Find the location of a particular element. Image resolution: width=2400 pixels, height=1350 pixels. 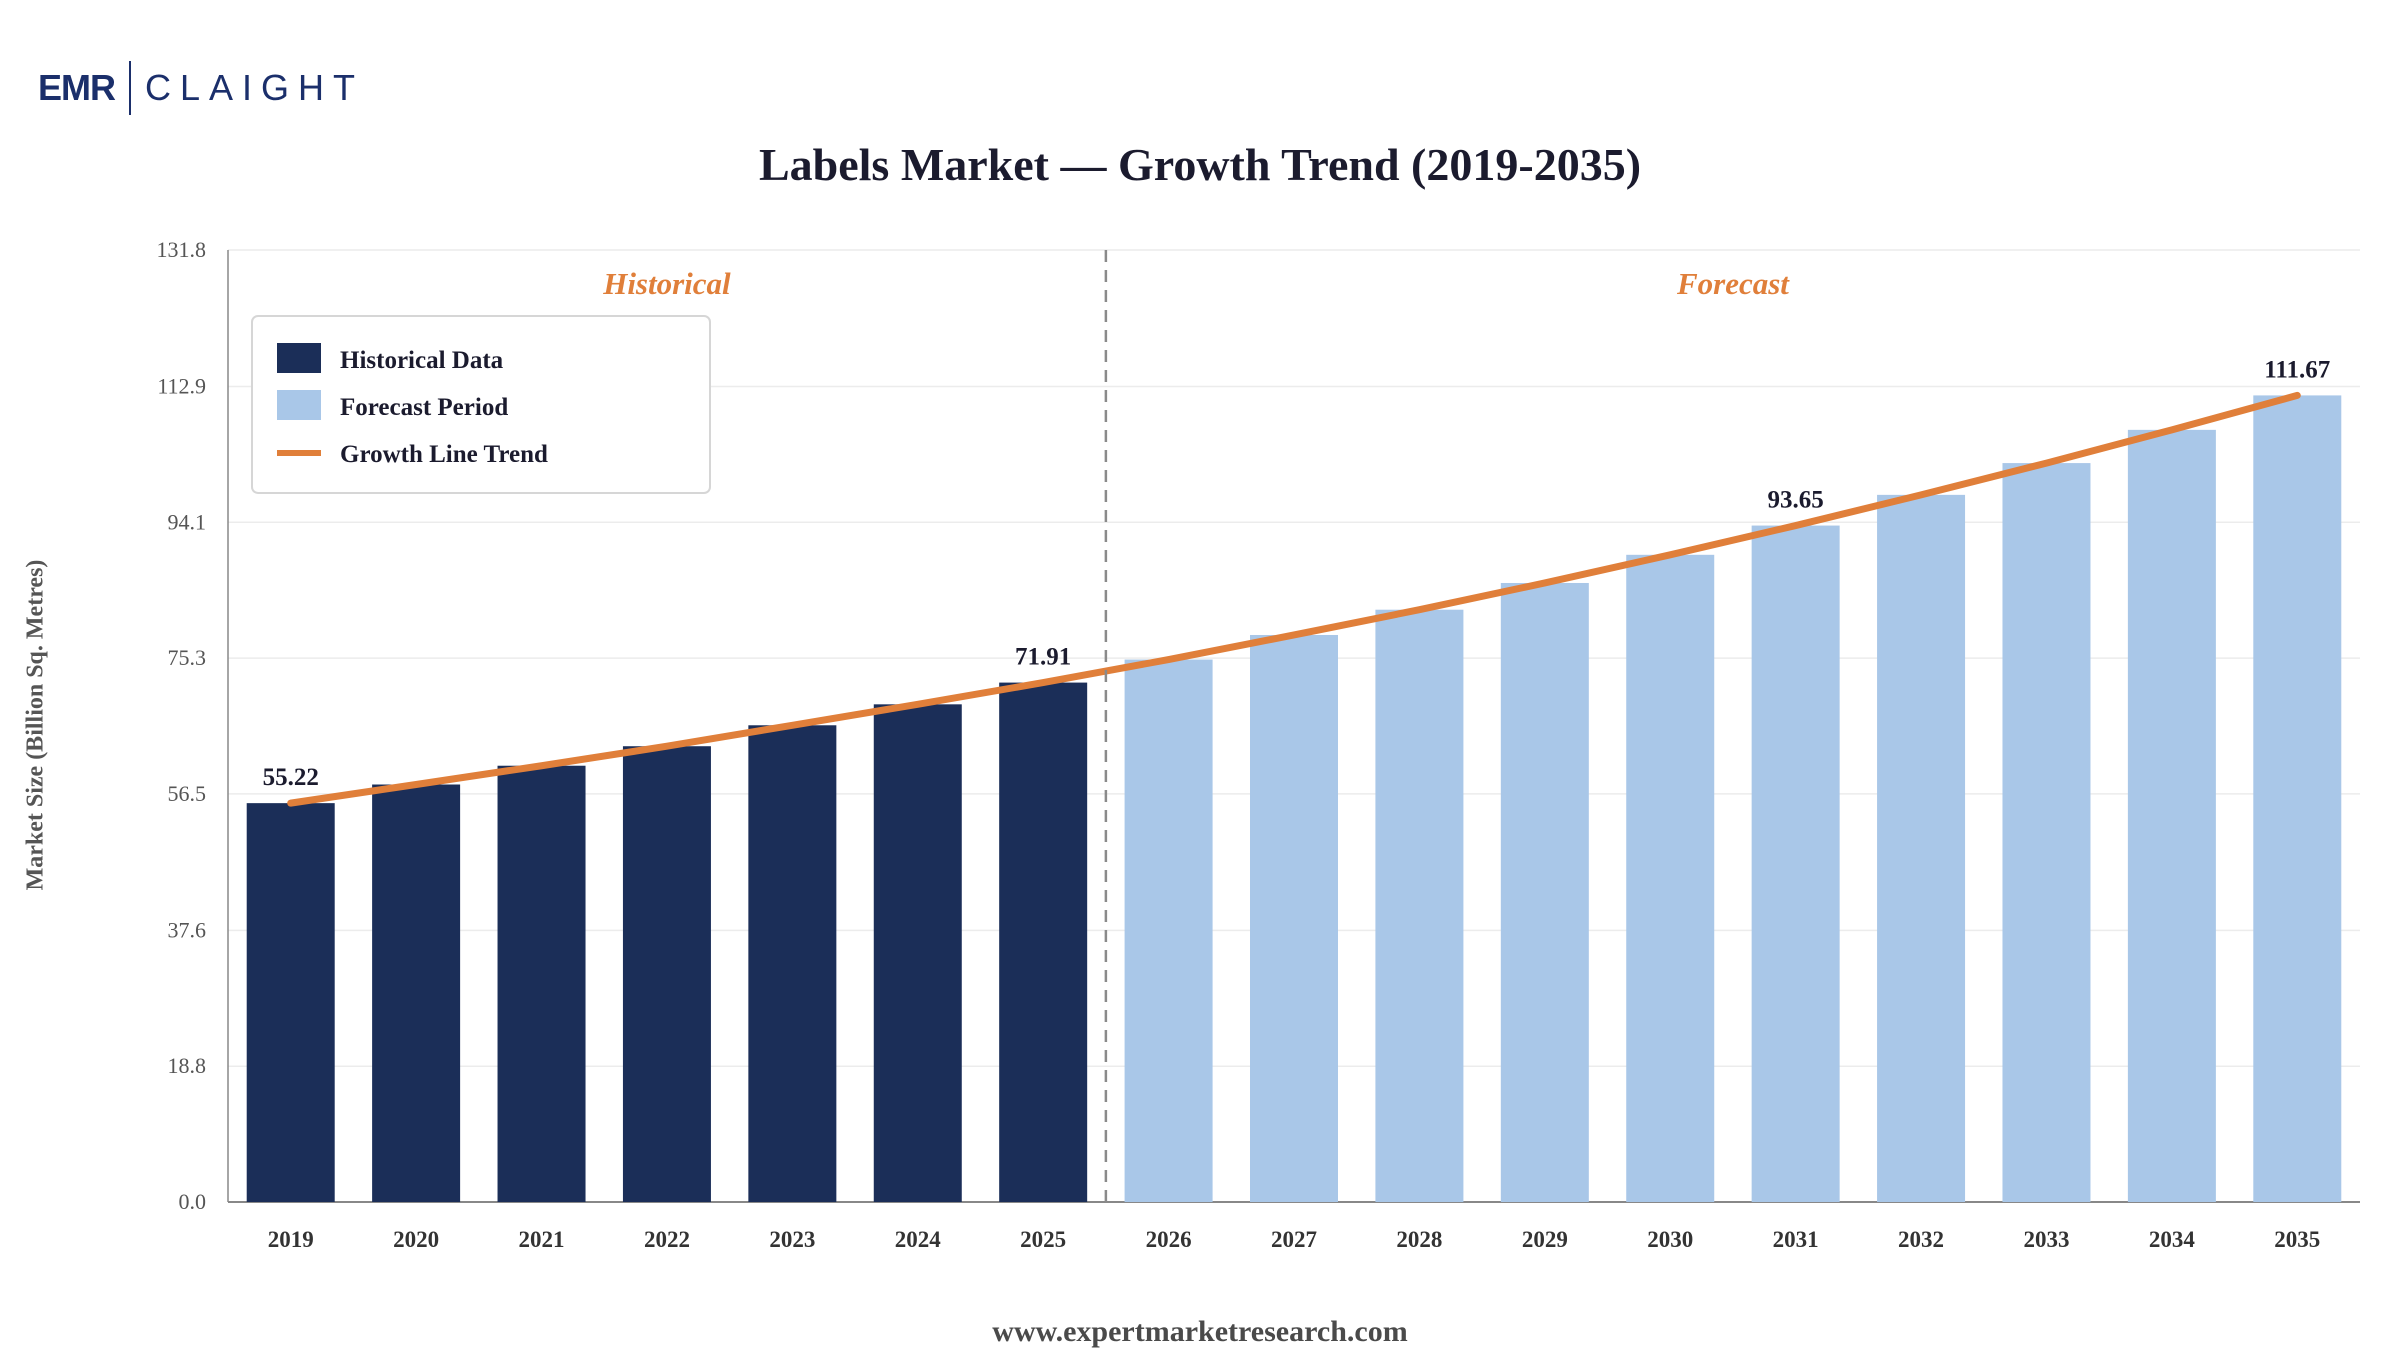

logo: EMR CLAIGHT is located at coordinates (201, 88).